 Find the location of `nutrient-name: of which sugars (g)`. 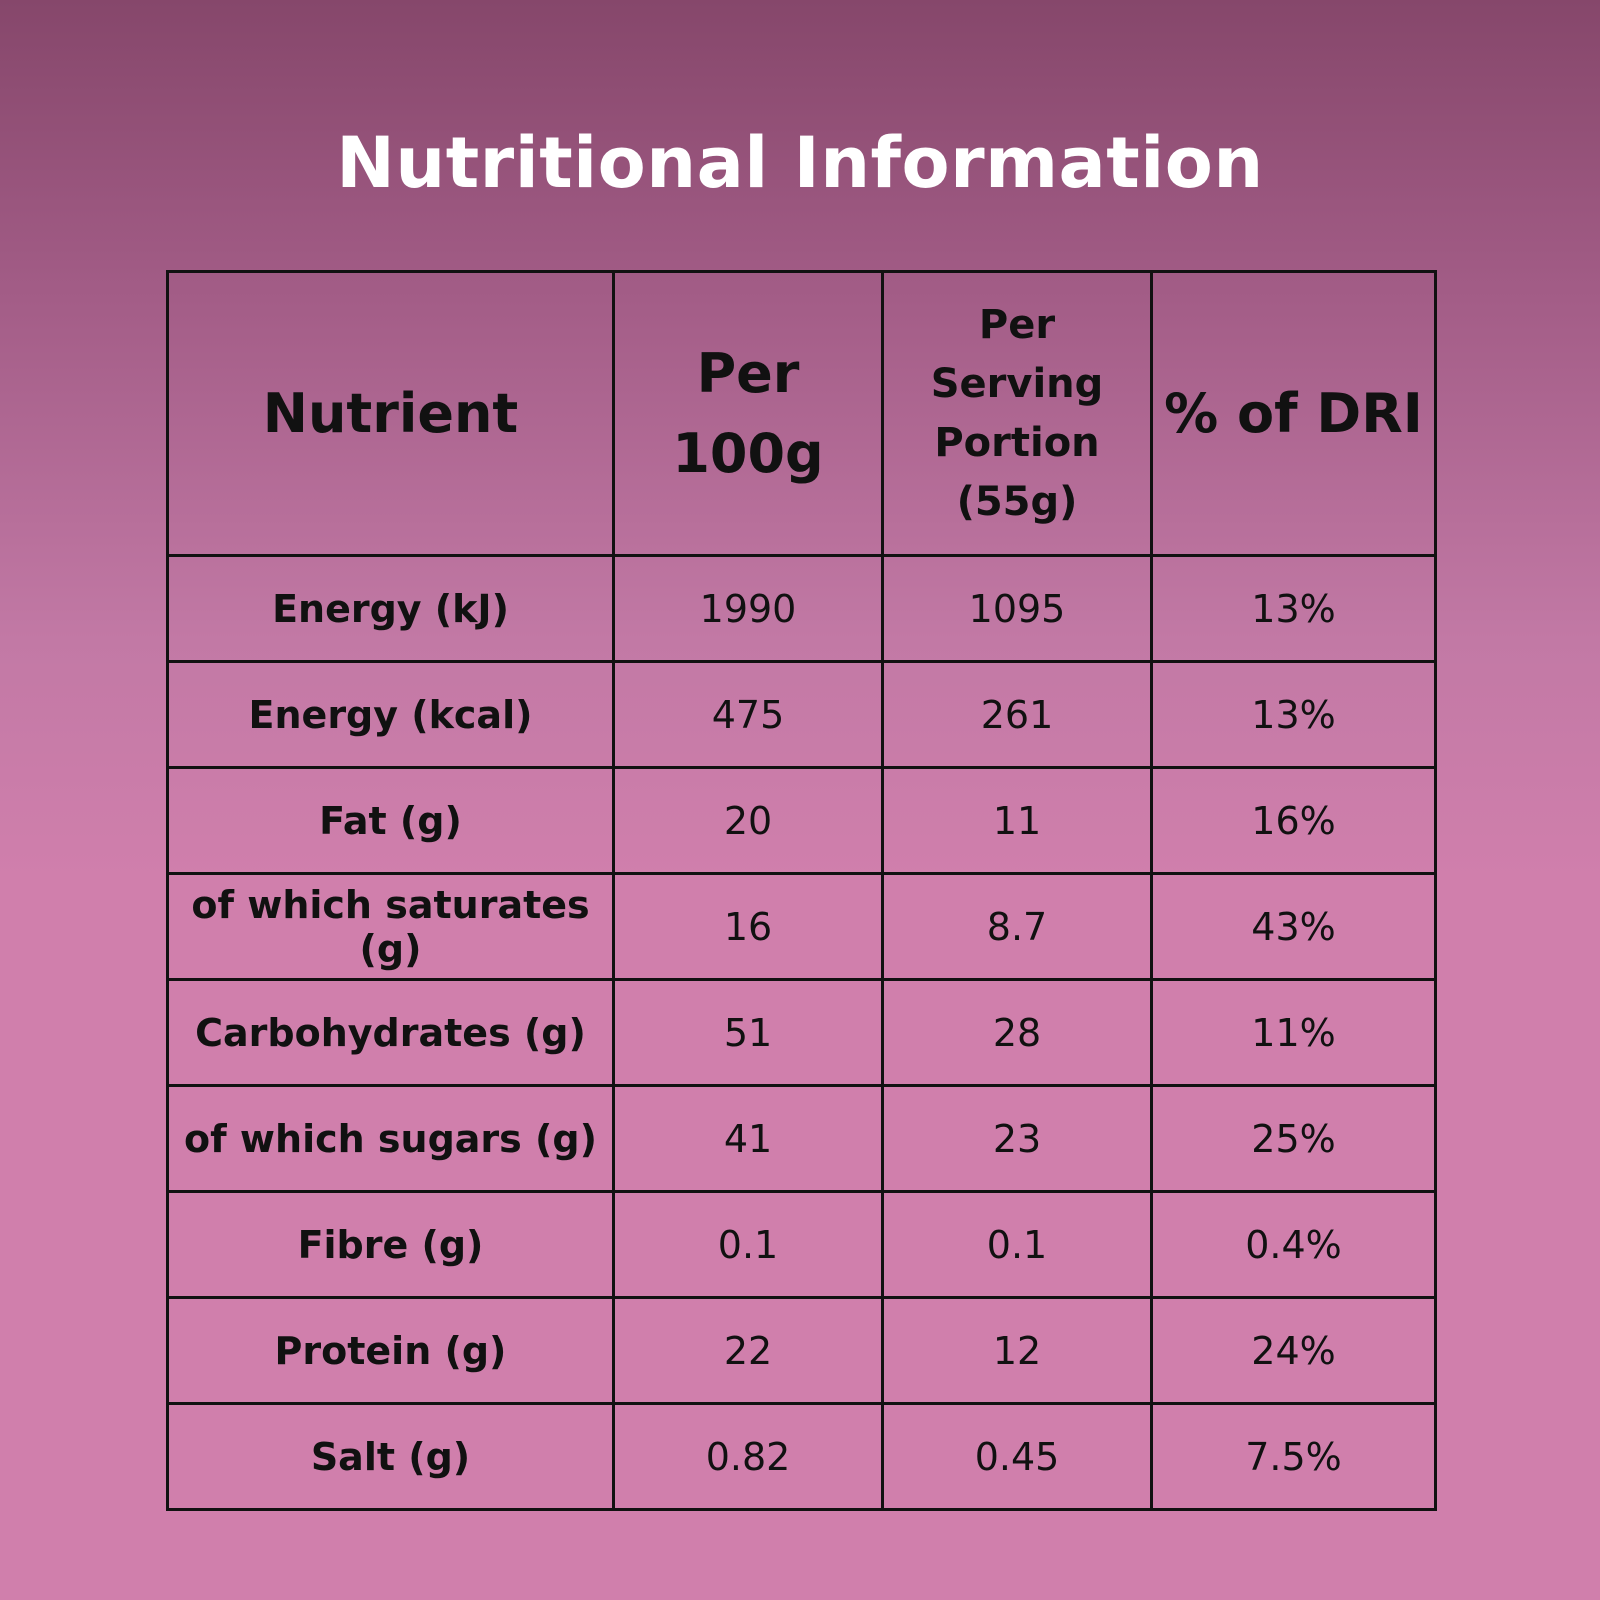

nutrient-name: of which sugars (g) is located at coordinates (390, 1138).